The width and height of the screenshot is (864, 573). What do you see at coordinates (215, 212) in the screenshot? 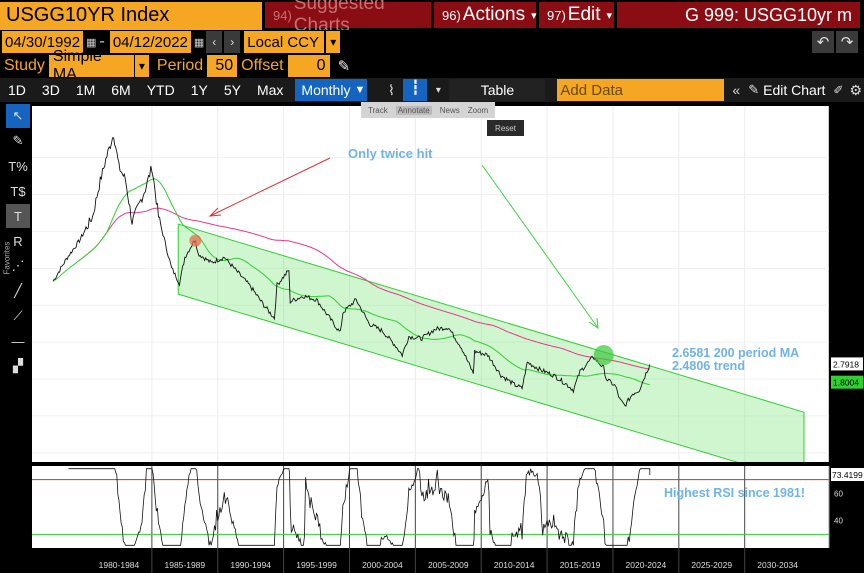
I see `arrow-red-head` at bounding box center [215, 212].